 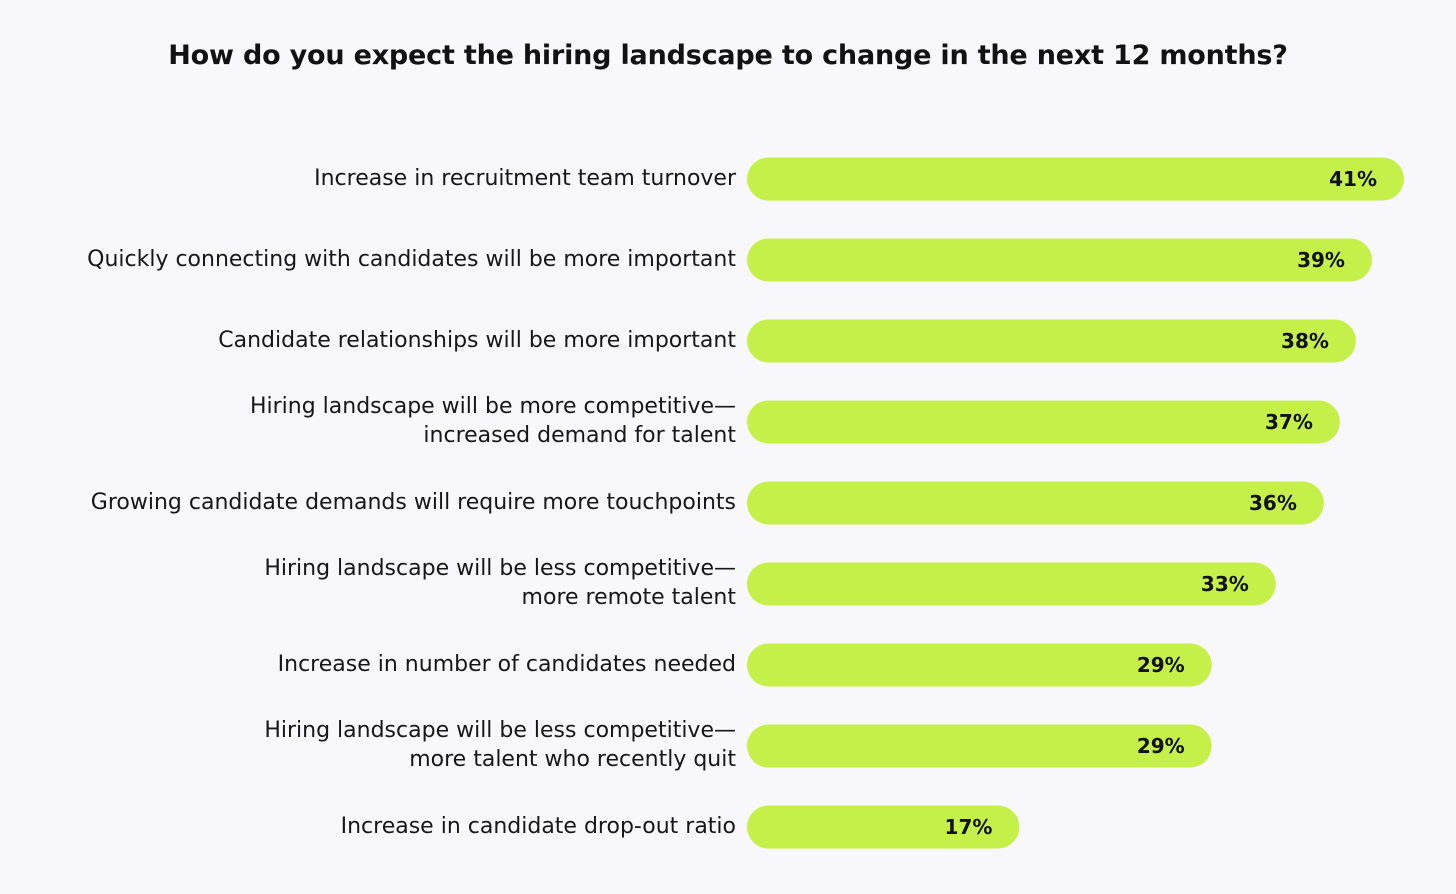 What do you see at coordinates (538, 826) in the screenshot?
I see `category-label: Increase in candidate drop-out ratio` at bounding box center [538, 826].